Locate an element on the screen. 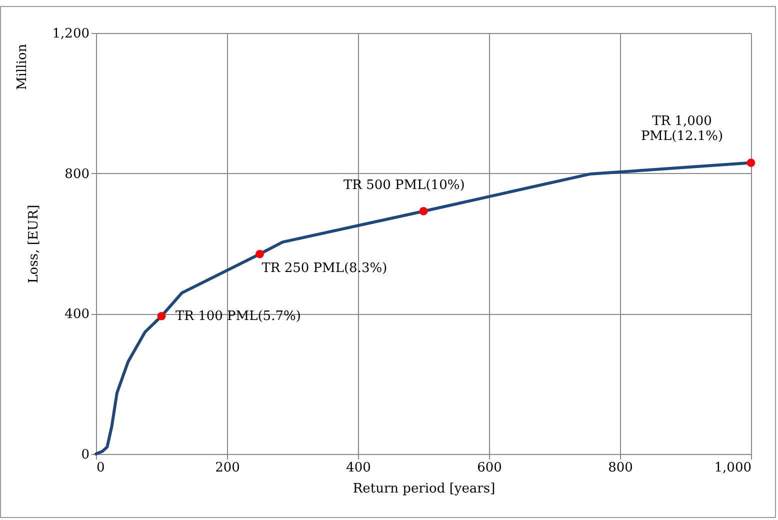 The image size is (778, 520). x-tick-label: 0 is located at coordinates (100, 468).